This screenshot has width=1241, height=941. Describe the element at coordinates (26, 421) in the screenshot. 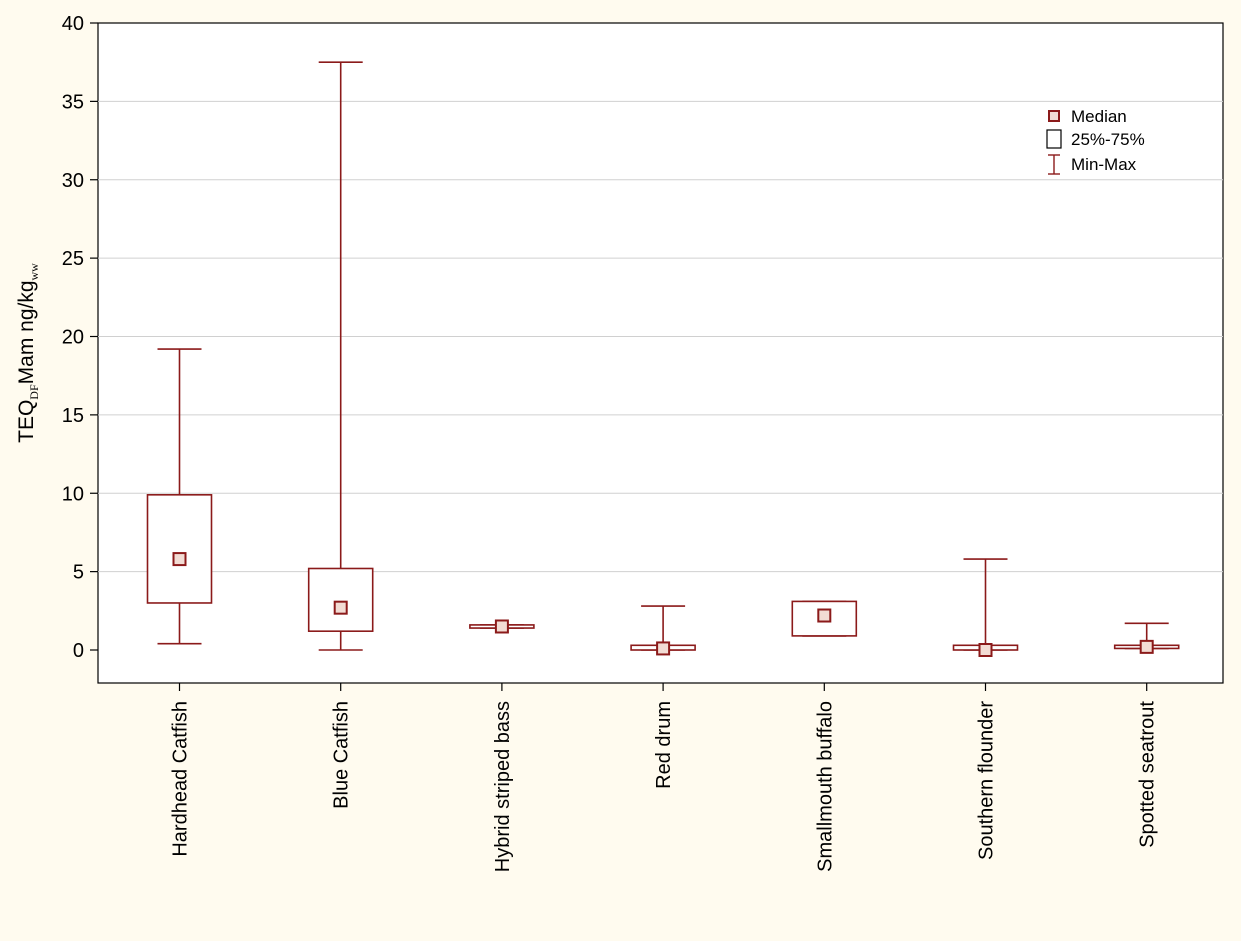

I see `y-axis-label-part: TEQ` at that location.